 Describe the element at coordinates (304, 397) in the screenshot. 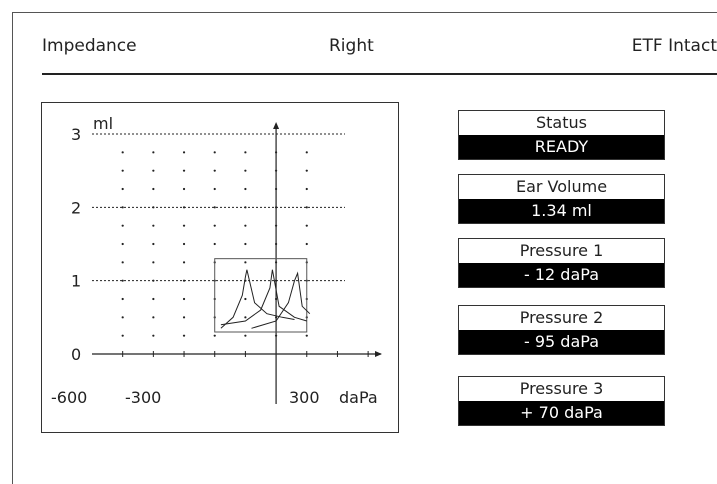

I see `x-tick-label: 300` at that location.